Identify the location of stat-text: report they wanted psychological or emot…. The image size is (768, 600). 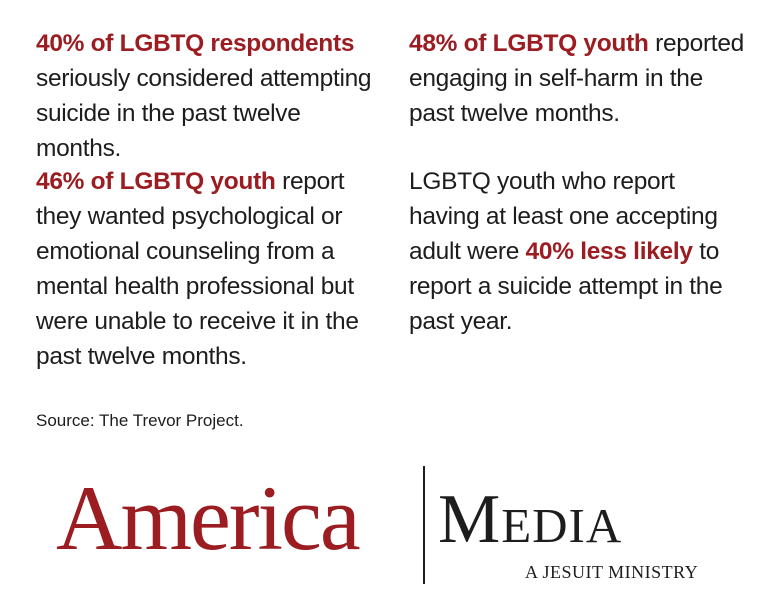
(197, 269).